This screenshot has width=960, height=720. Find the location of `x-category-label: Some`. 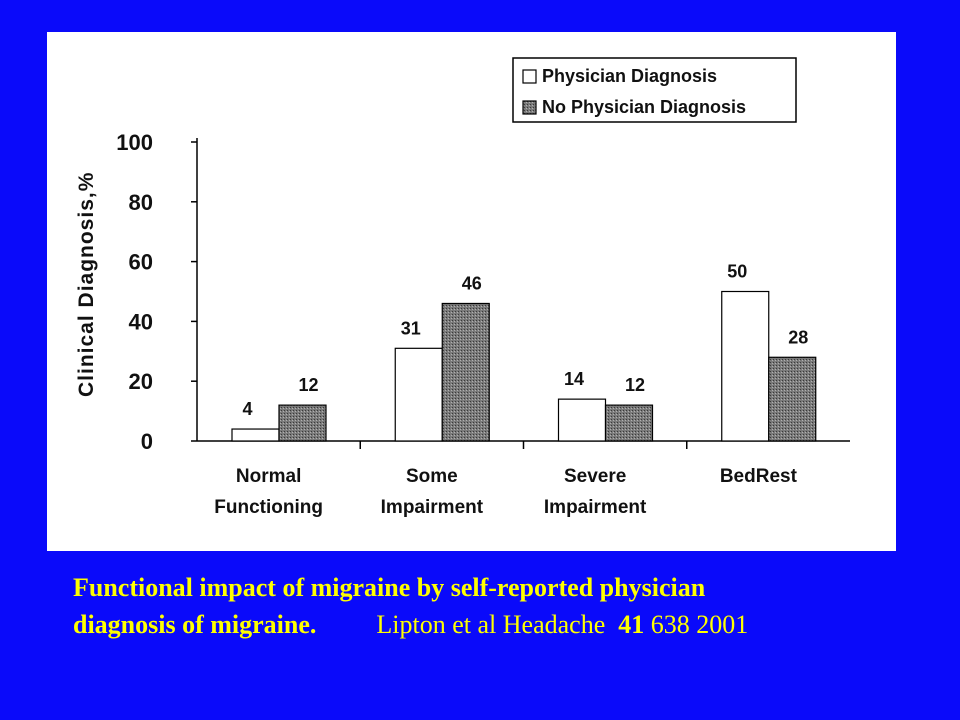

x-category-label: Some is located at coordinates (432, 476).